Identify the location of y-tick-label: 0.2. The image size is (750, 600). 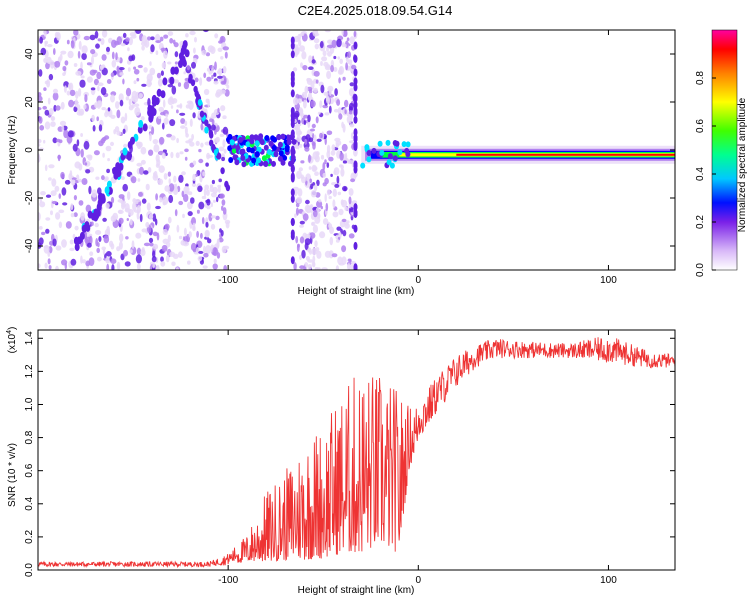
(29, 537).